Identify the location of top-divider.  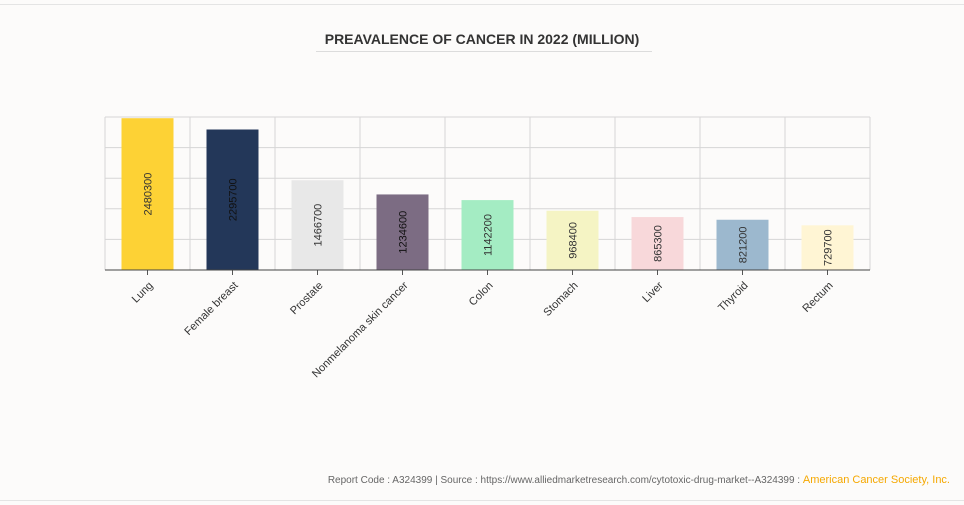
(482, 4).